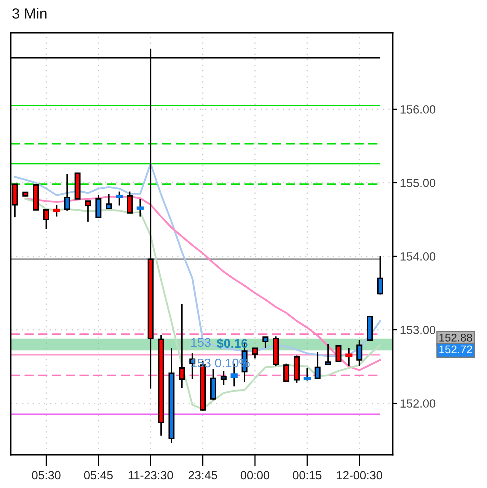 This screenshot has height=488, width=487. I want to click on text: 152.72, so click(456, 350).